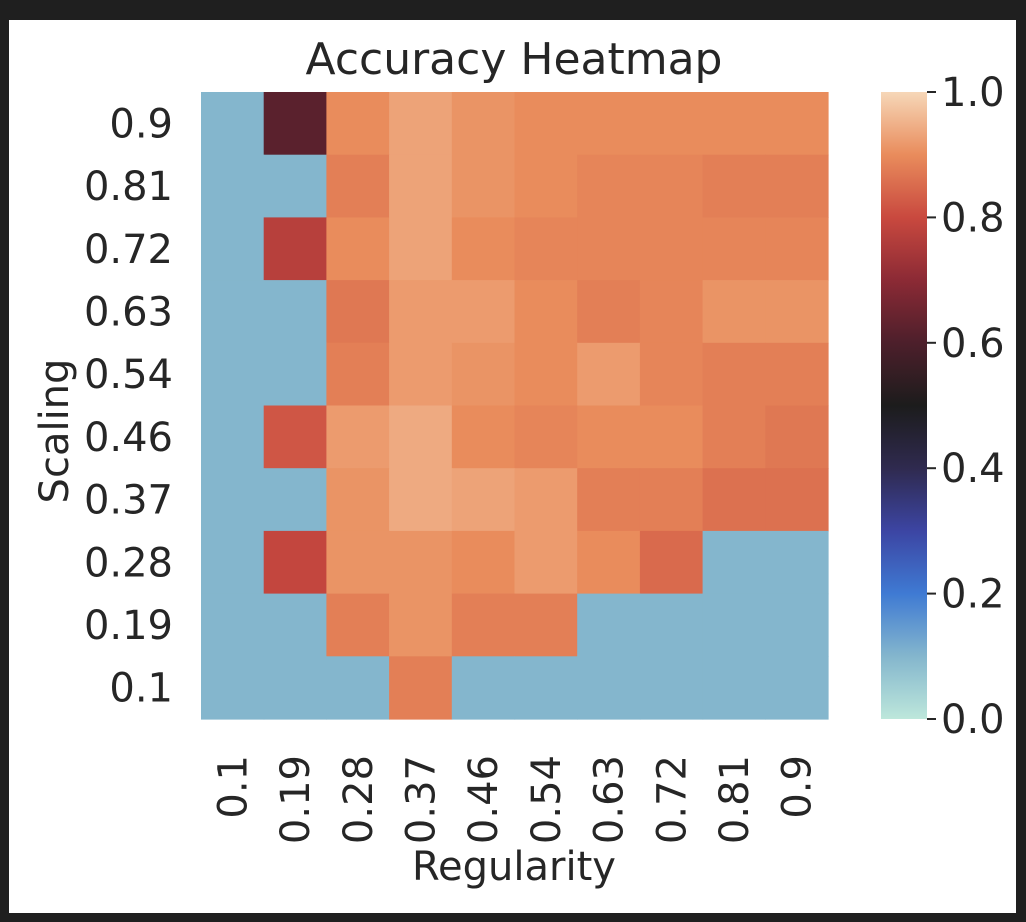 The height and width of the screenshot is (922, 1026). Describe the element at coordinates (128, 626) in the screenshot. I see `y-tick-label: 0.19` at that location.